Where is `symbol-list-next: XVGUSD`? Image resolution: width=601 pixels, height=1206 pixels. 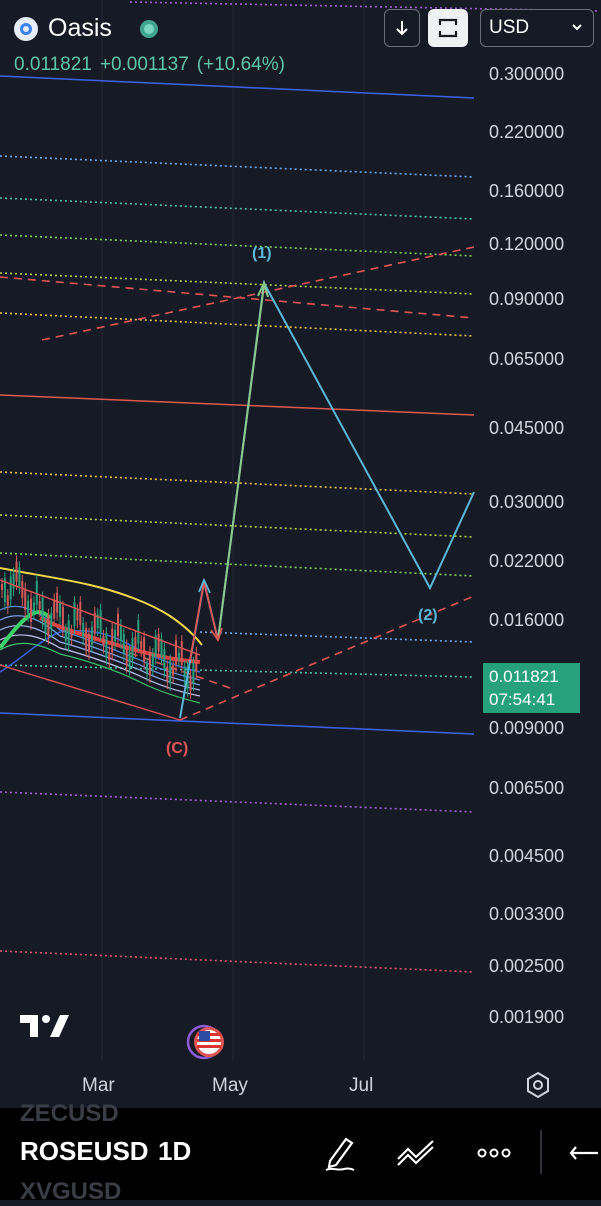
symbol-list-next: XVGUSD is located at coordinates (71, 1191).